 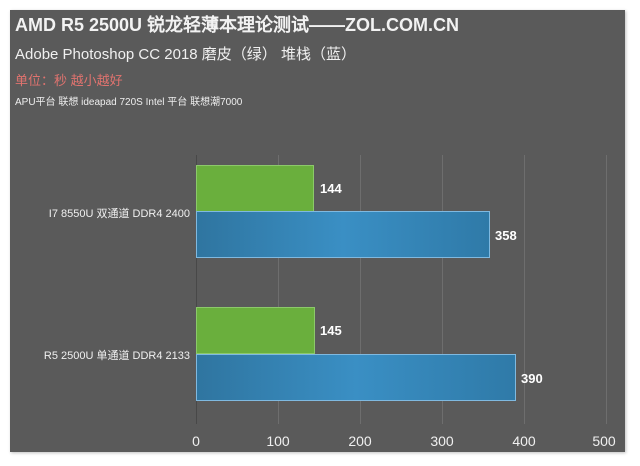 What do you see at coordinates (255, 188) in the screenshot?
I see `bar-green-i7` at bounding box center [255, 188].